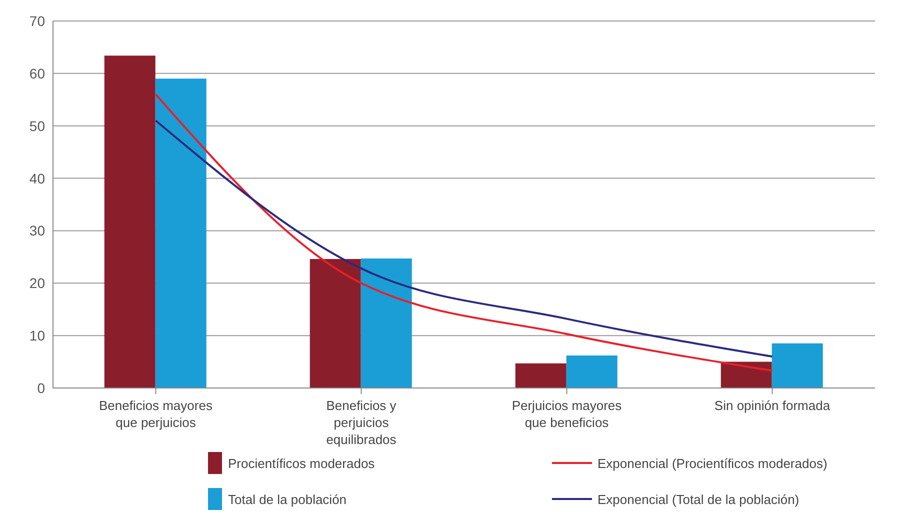 This screenshot has width=903, height=523. I want to click on y-tick-label: 0, so click(41, 388).